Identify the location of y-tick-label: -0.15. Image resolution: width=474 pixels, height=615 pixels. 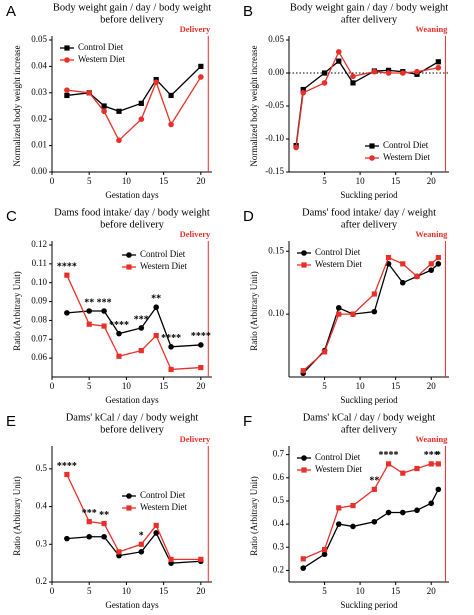
(274, 171).